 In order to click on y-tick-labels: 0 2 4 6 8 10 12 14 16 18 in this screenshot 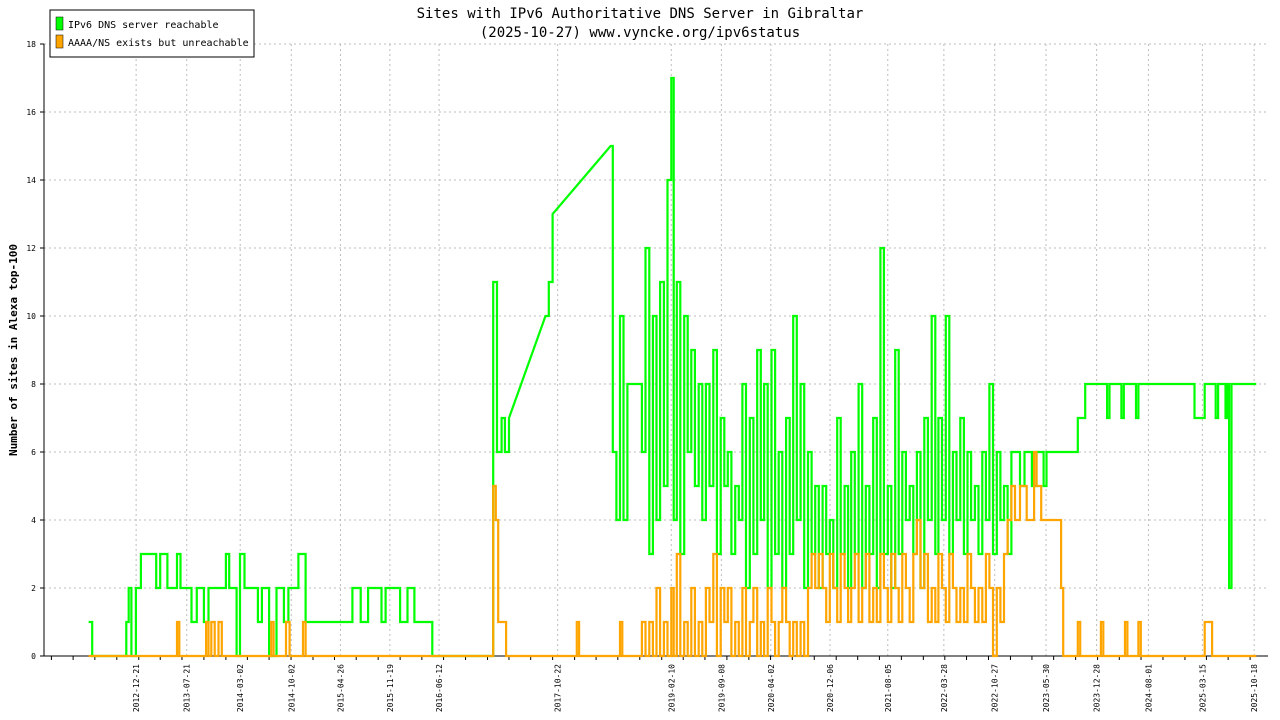, I will do `click(31, 350)`.